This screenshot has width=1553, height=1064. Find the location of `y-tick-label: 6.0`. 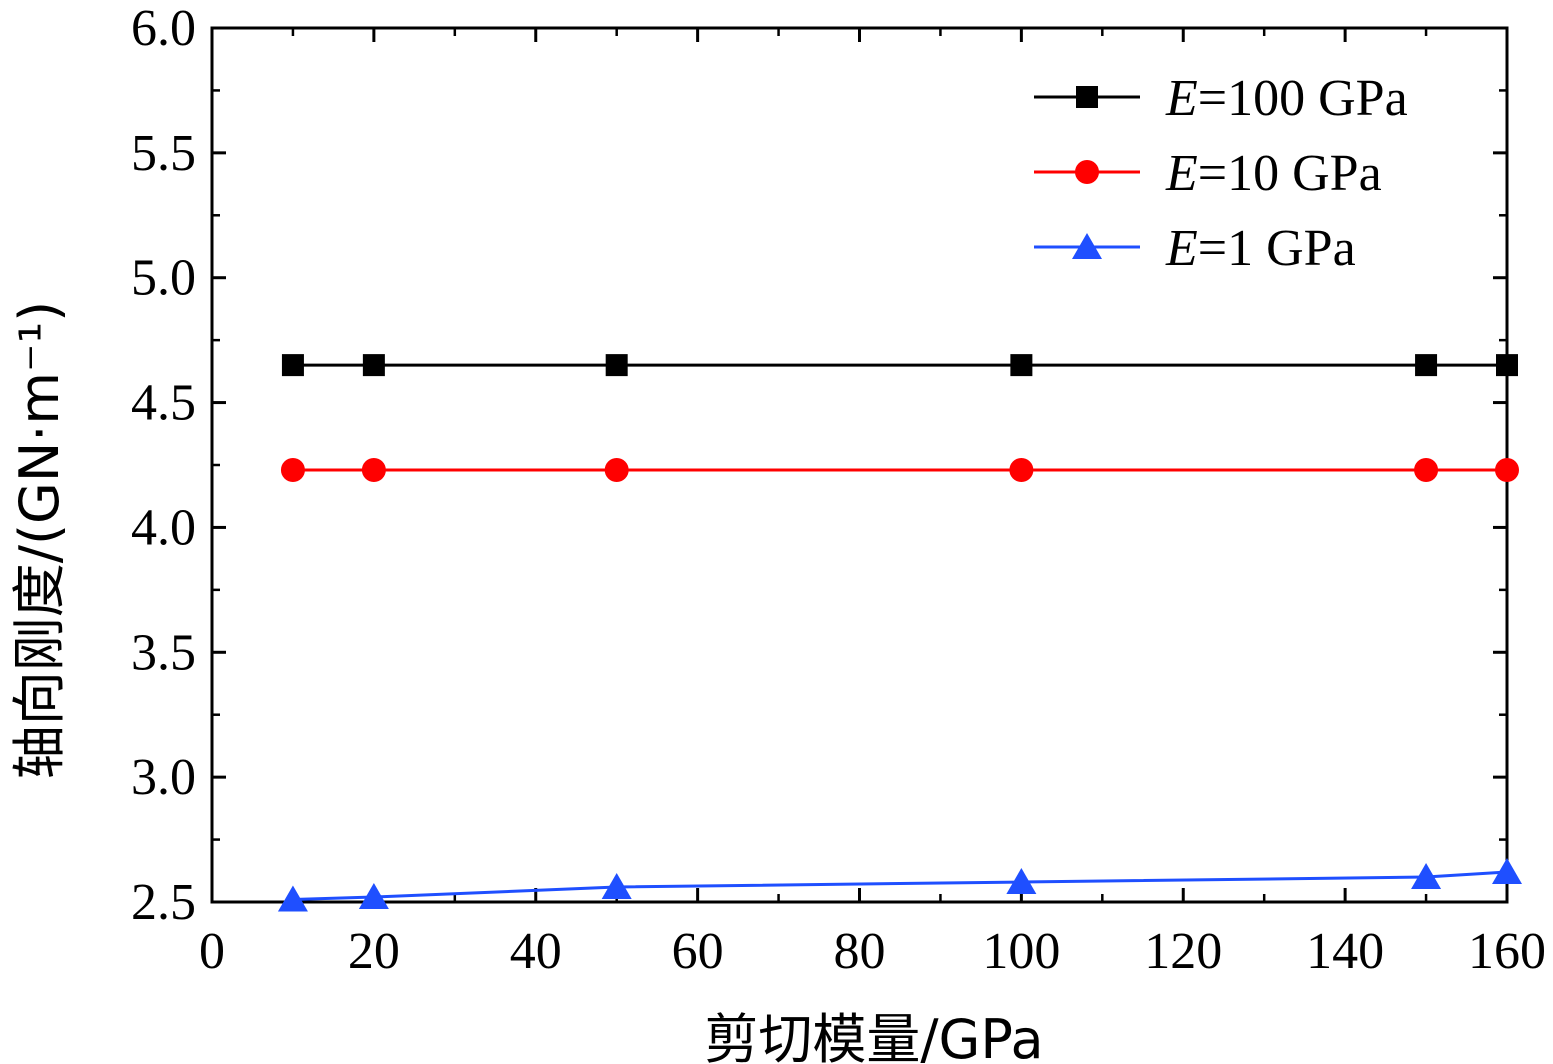

y-tick-label: 6.0 is located at coordinates (163, 28).